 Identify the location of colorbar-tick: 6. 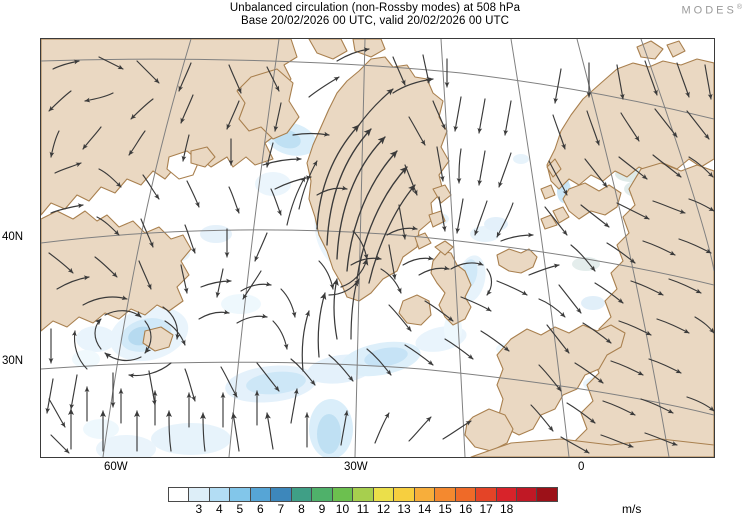
(260, 509).